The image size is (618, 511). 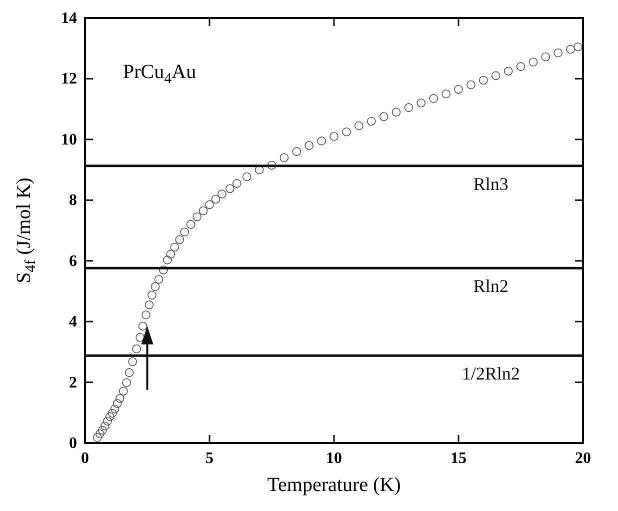 What do you see at coordinates (490, 286) in the screenshot?
I see `ref-line-label: Rln2` at bounding box center [490, 286].